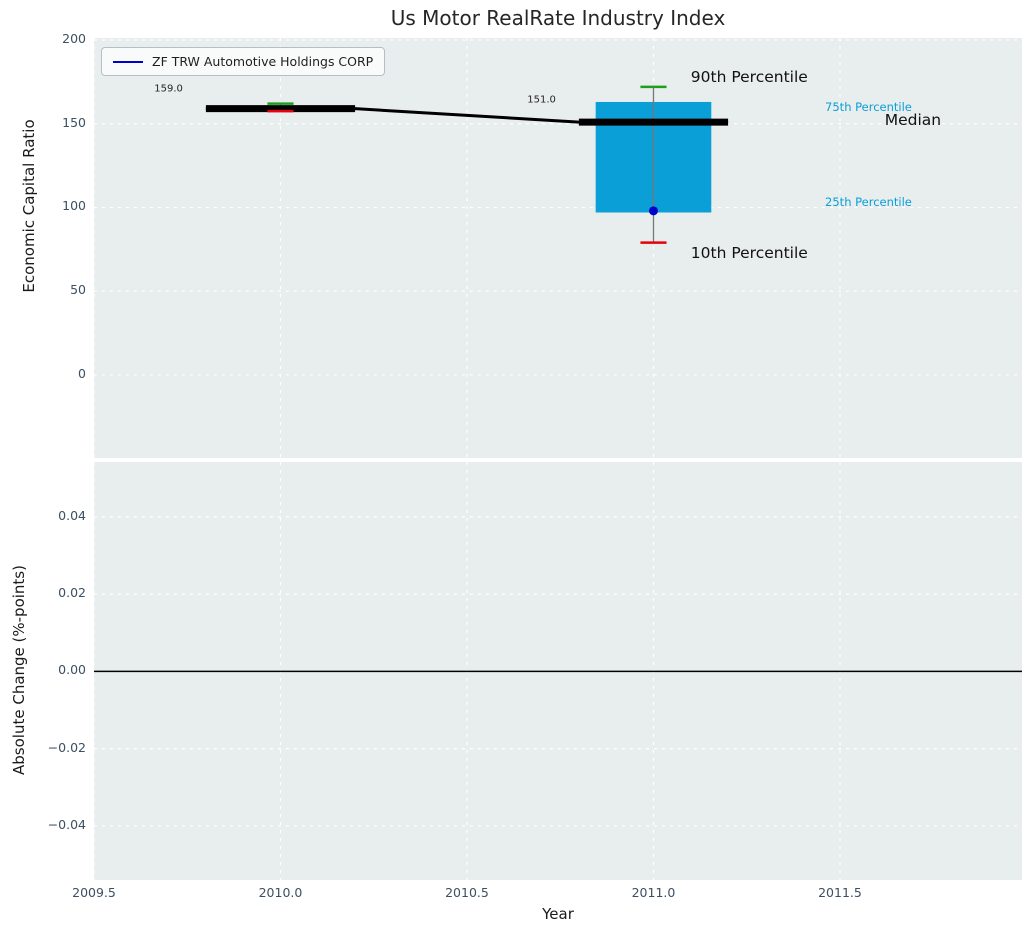 Image resolution: width=1034 pixels, height=942 pixels. Describe the element at coordinates (840, 892) in the screenshot. I see `x-tick-label: 2011.5` at that location.